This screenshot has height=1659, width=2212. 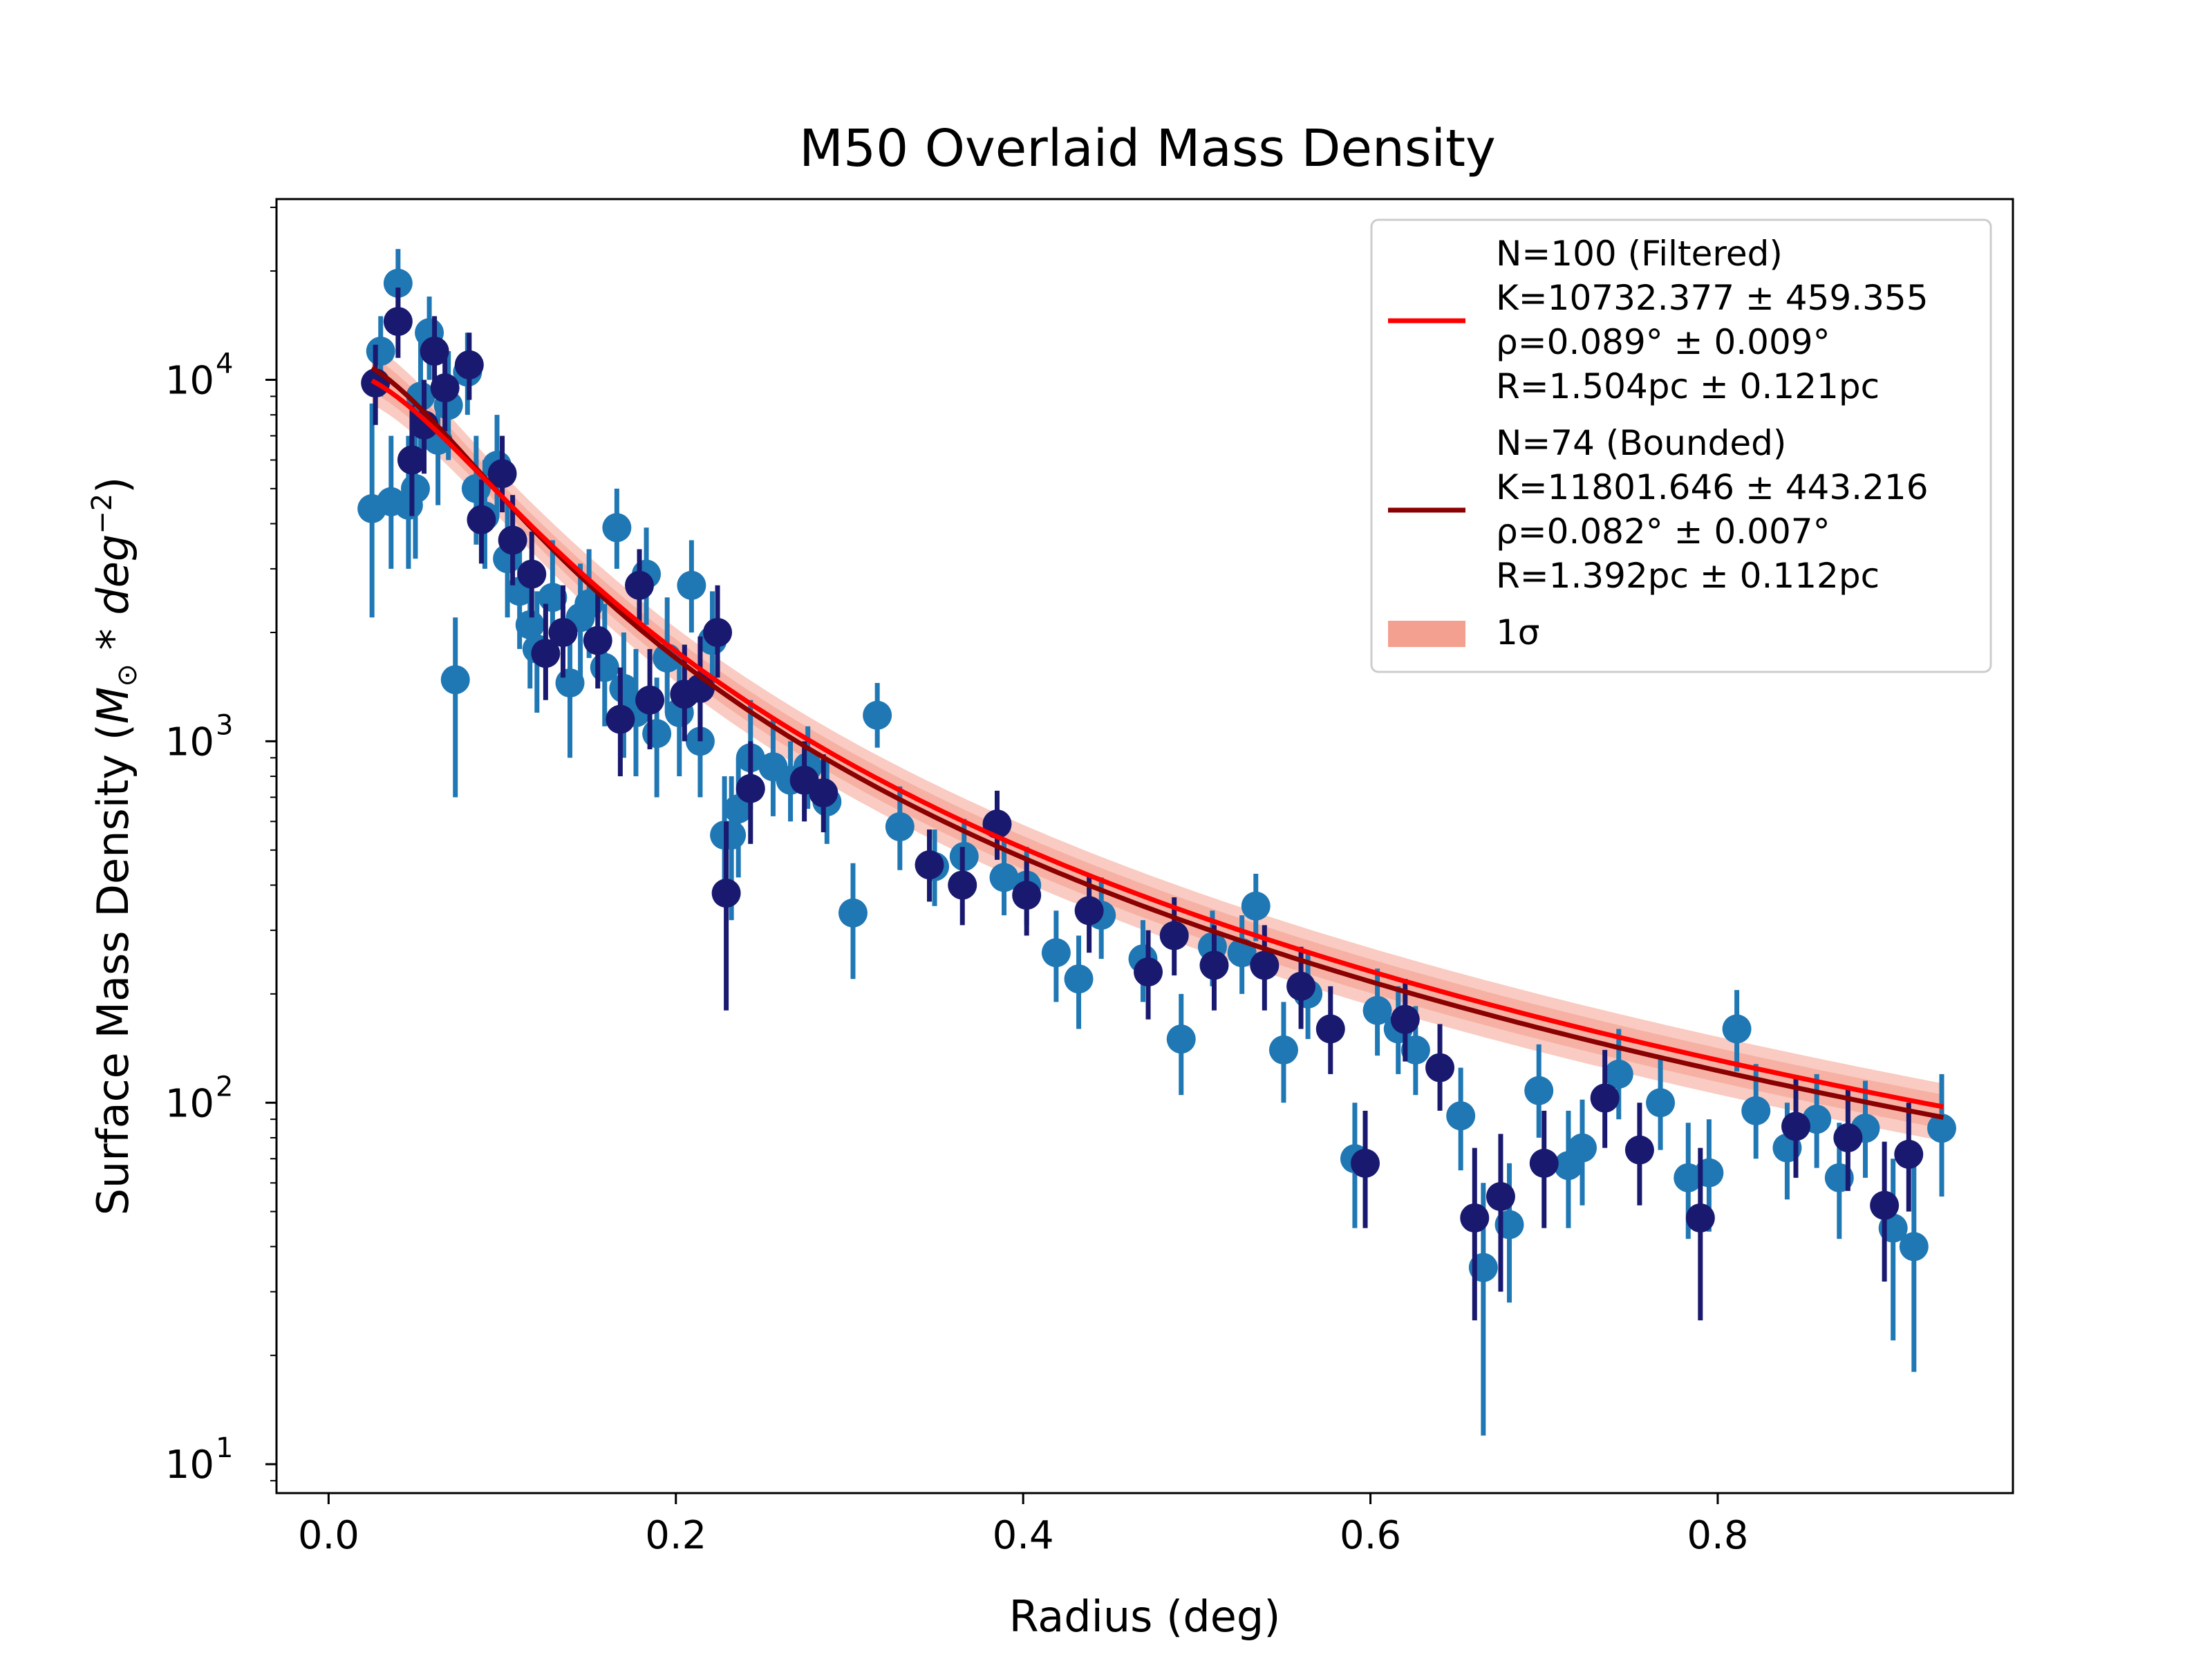 What do you see at coordinates (1427, 634) in the screenshot?
I see `legend-band-swatch` at bounding box center [1427, 634].